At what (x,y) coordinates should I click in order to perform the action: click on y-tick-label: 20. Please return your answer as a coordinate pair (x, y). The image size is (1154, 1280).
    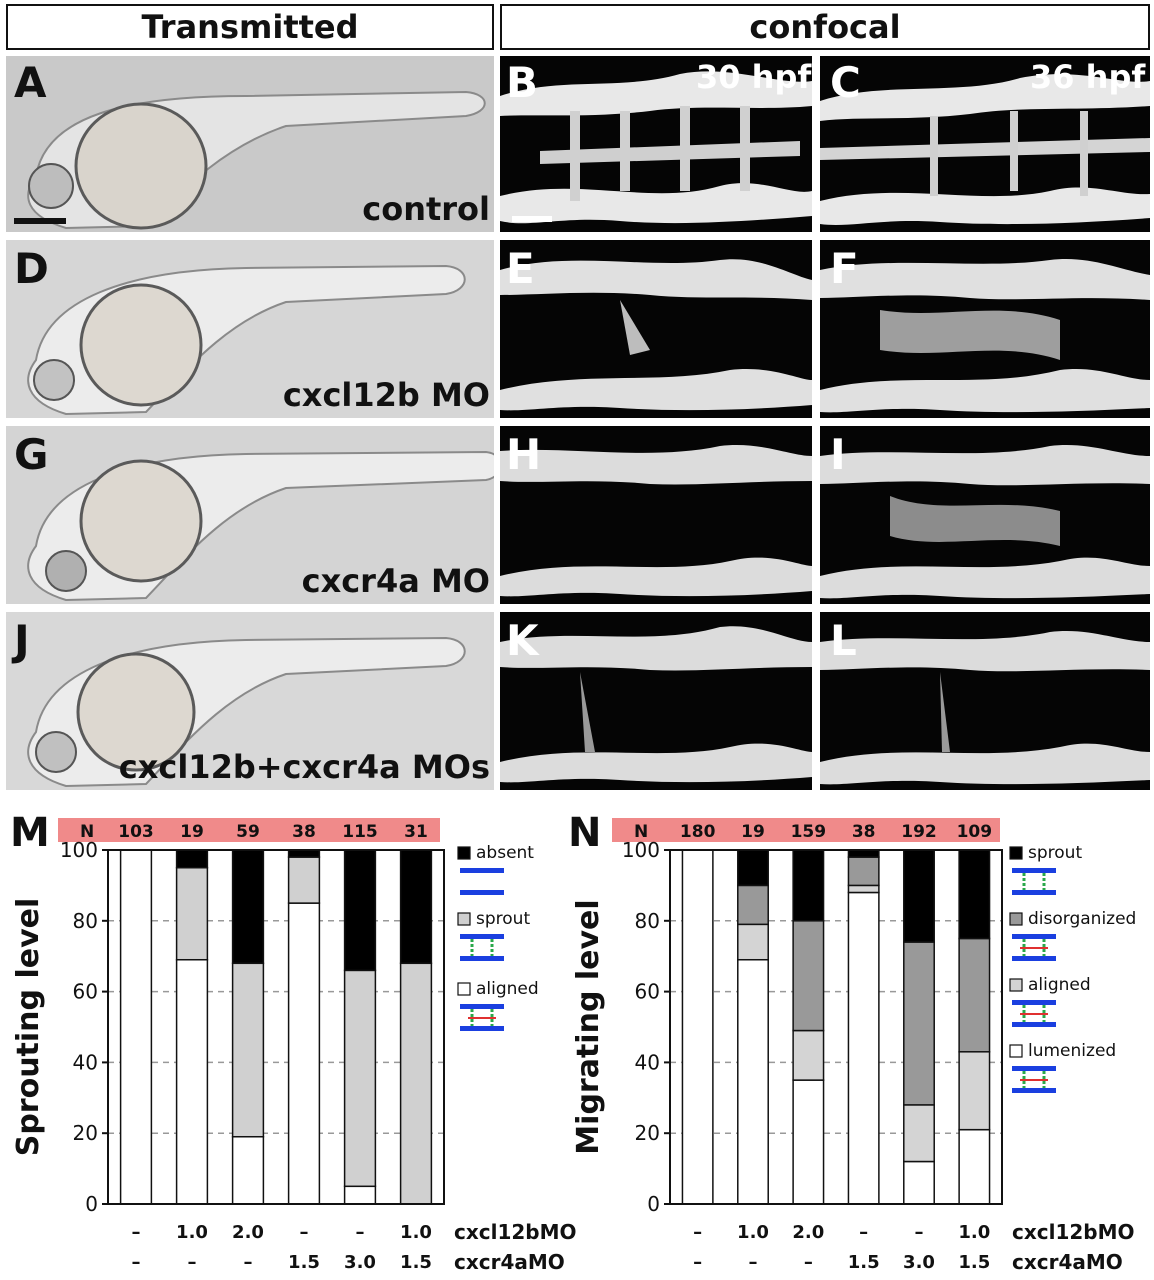
    Looking at the image, I should click on (85, 1133).